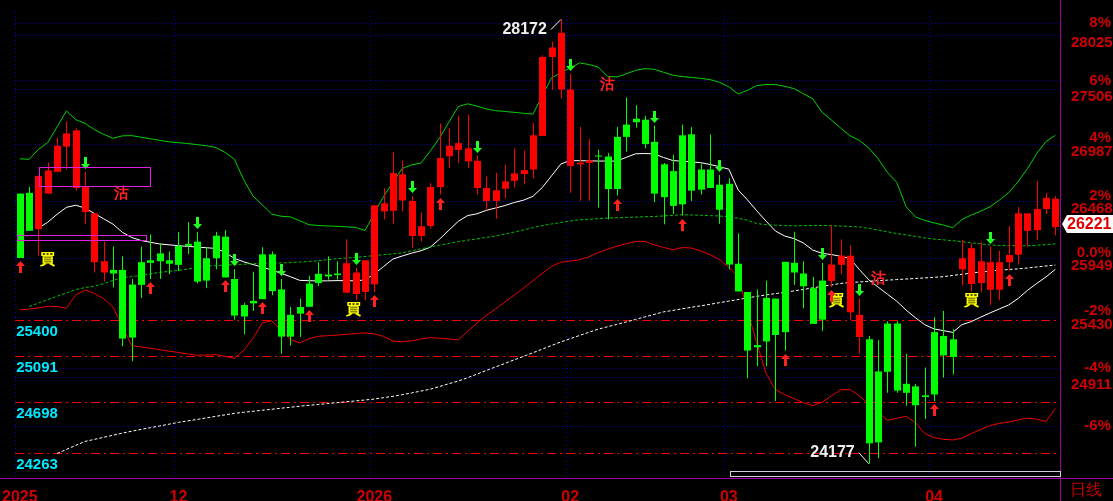 The width and height of the screenshot is (1113, 501). What do you see at coordinates (37, 367) in the screenshot?
I see `ref-line-label: 25091` at bounding box center [37, 367].